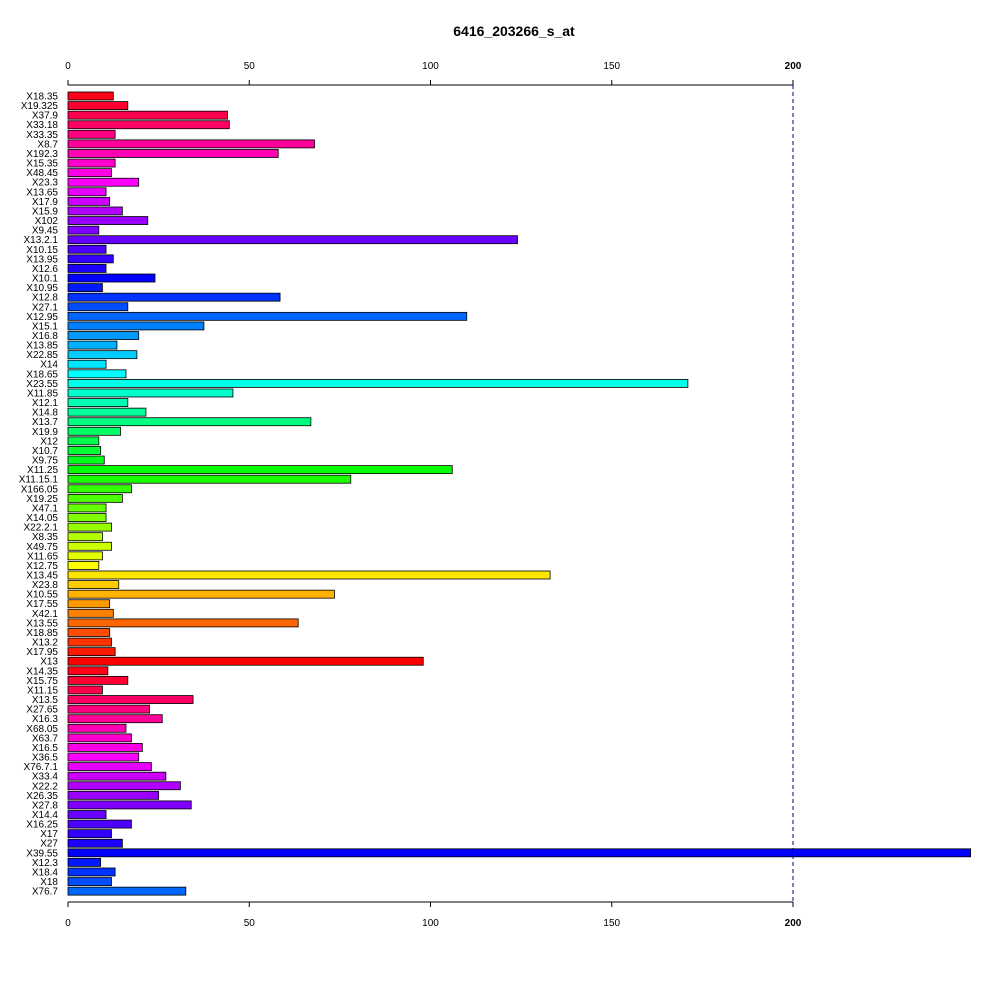 The image size is (1000, 1000). Describe the element at coordinates (68, 923) in the screenshot. I see `bottom-tick-label: 0` at that location.